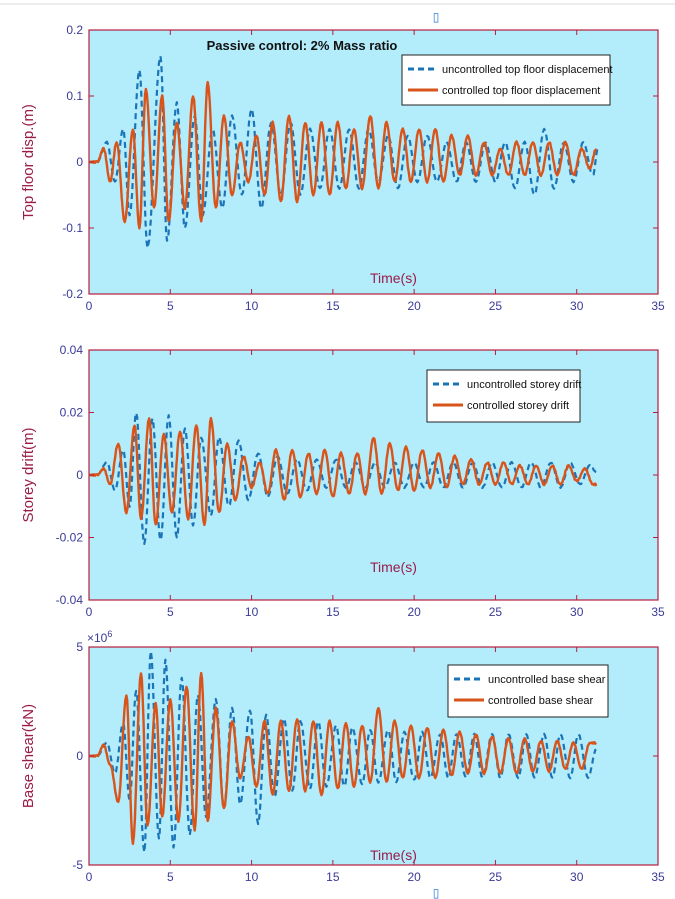 Image resolution: width=675 pixels, height=899 pixels. Describe the element at coordinates (302, 45) in the screenshot. I see `chart-title: Passive control: 2% Mass ratio` at that location.